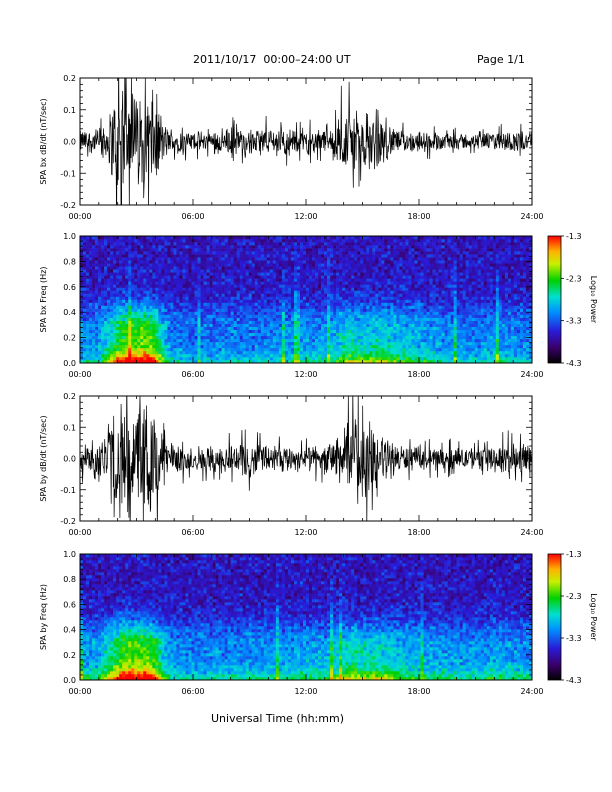 The image size is (612, 792). What do you see at coordinates (43, 617) in the screenshot?
I see `y-axis-label: SPA by Freq (Hz)` at bounding box center [43, 617].